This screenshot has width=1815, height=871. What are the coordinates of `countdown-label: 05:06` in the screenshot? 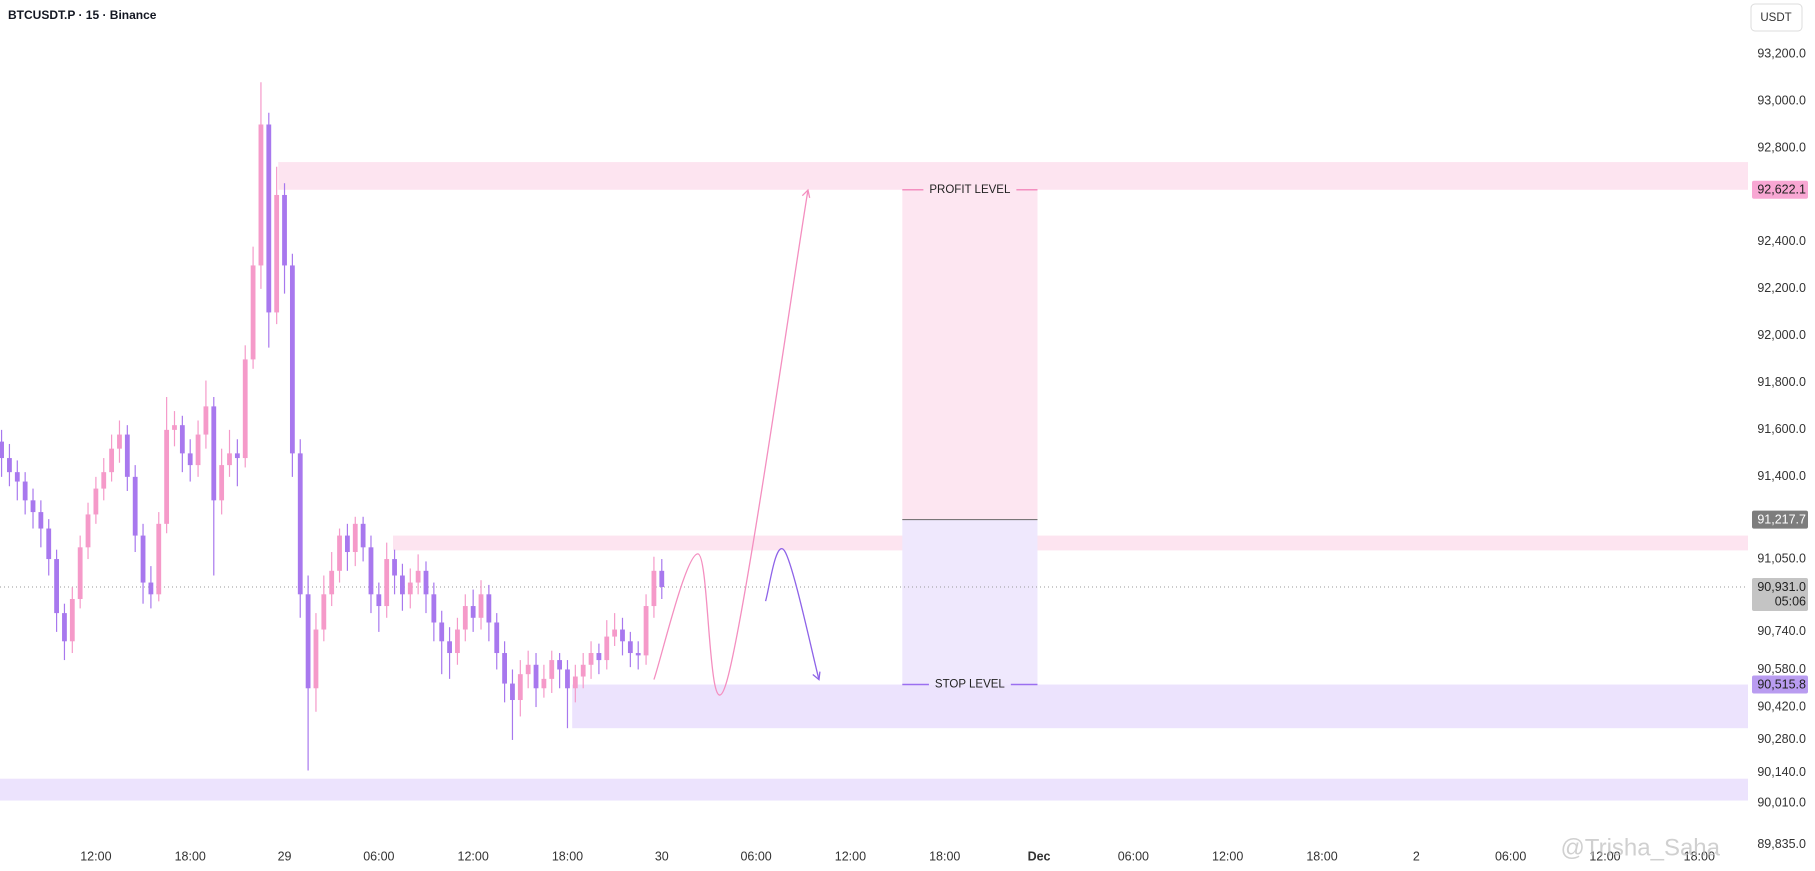 It's located at (1790, 601).